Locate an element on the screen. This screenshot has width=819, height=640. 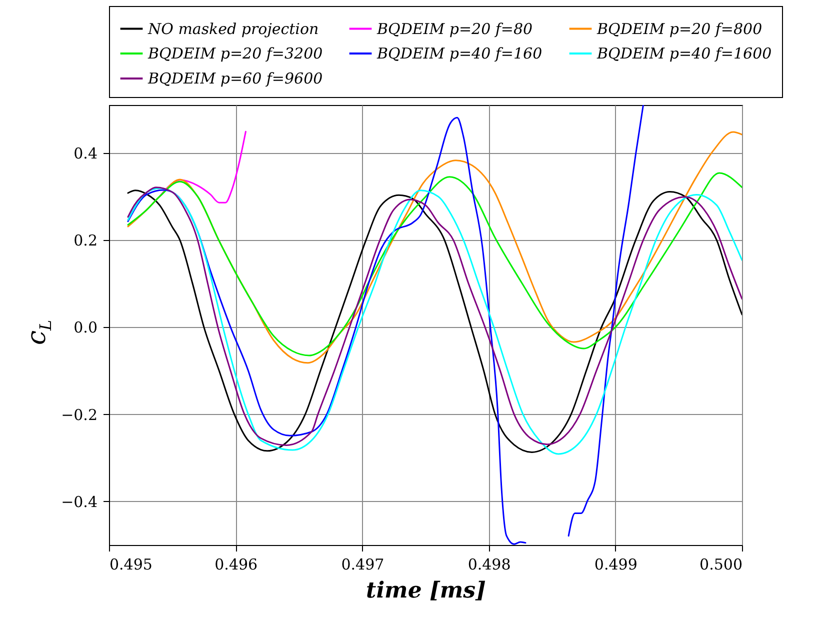
x-tick-label: 0.495 is located at coordinates (131, 565).